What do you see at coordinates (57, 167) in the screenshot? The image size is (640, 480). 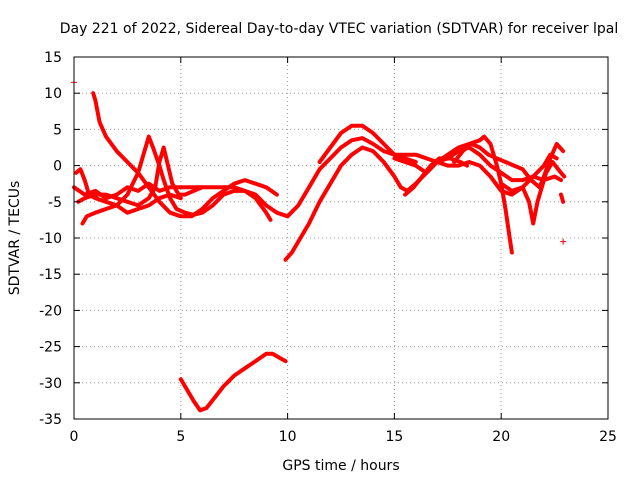 I see `y-tick-label: 0` at bounding box center [57, 167].